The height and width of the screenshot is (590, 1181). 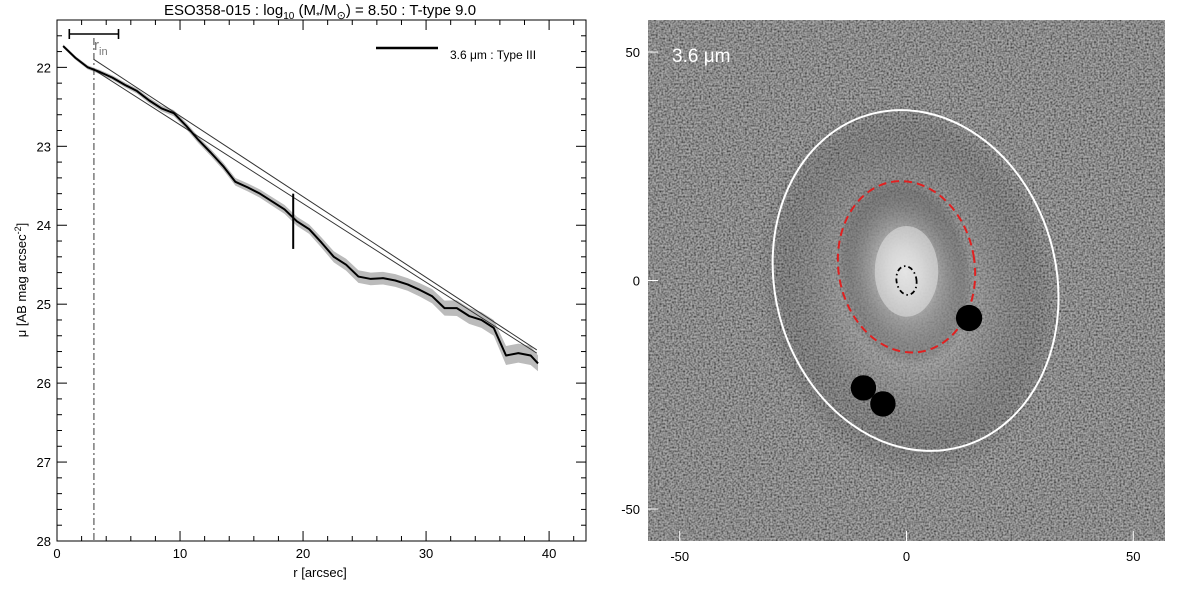 I want to click on image-y-tick-label: 0, so click(x=636, y=281).